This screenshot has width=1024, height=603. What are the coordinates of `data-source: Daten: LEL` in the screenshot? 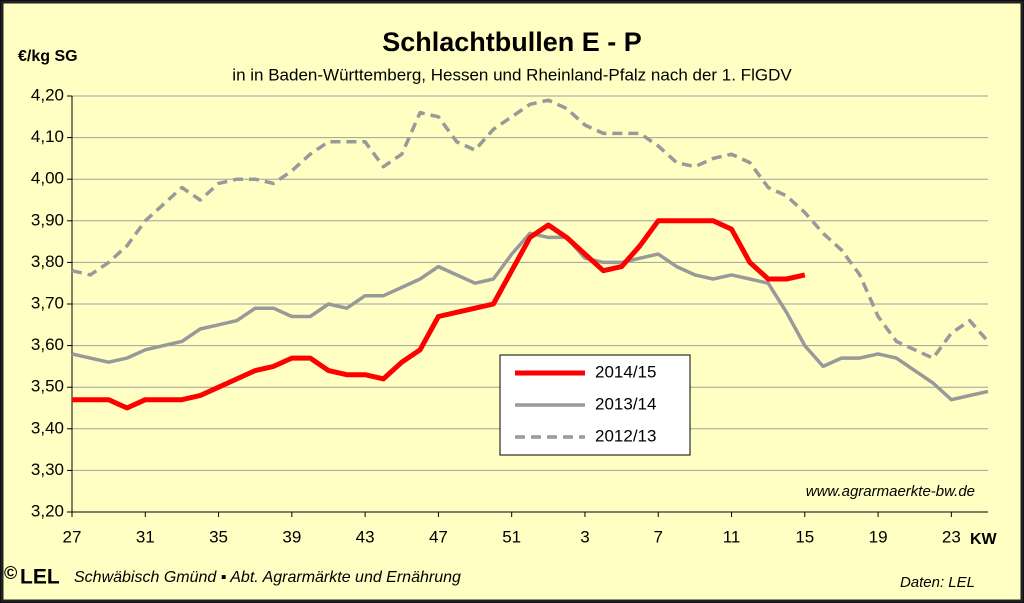 It's located at (937, 582).